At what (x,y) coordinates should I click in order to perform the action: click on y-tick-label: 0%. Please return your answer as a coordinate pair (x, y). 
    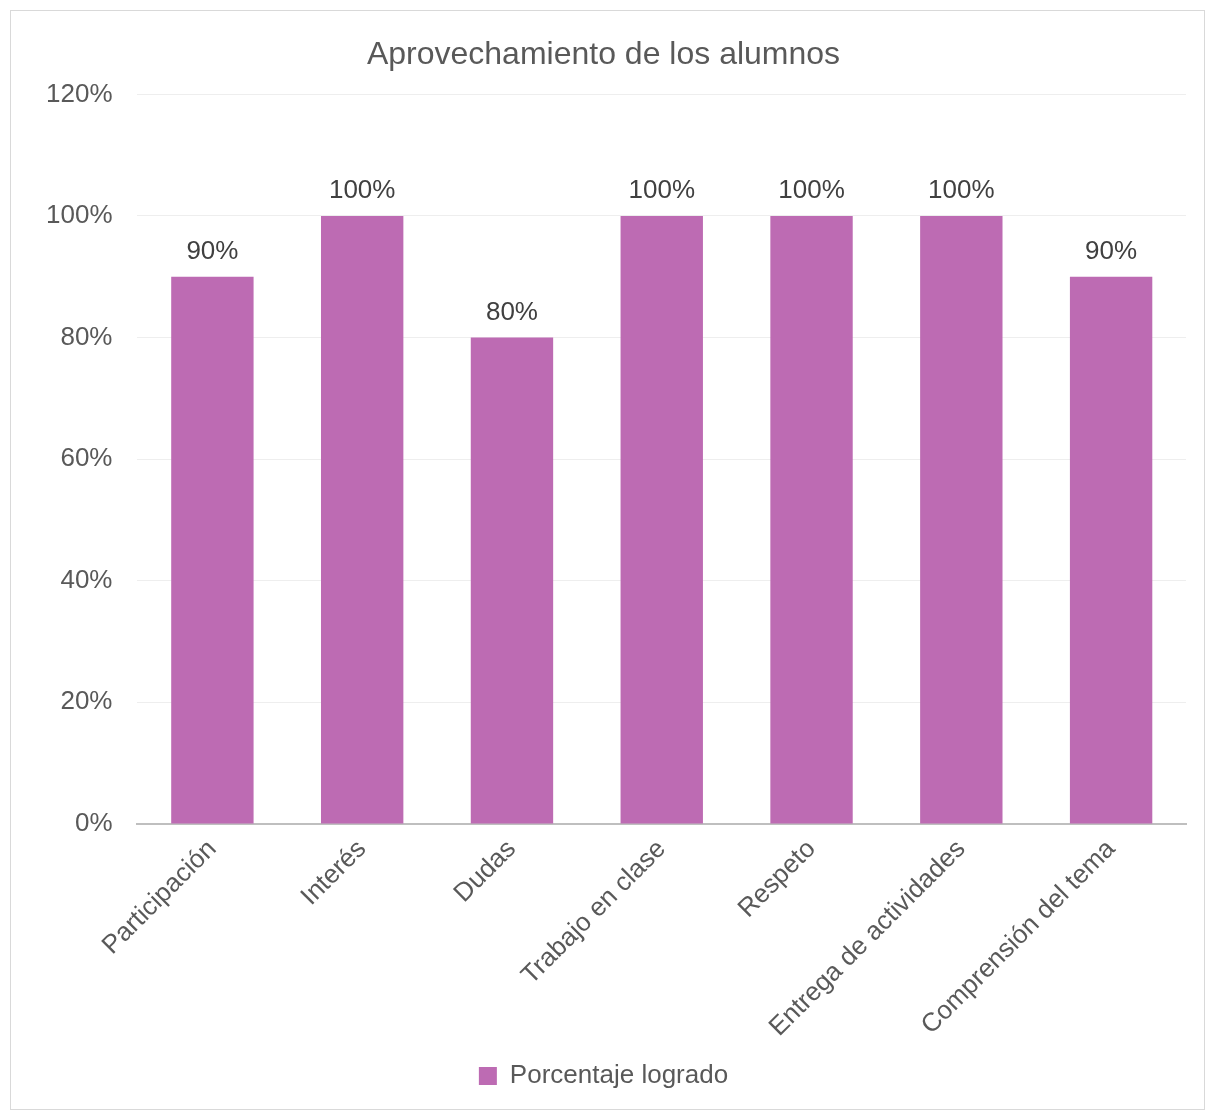
    Looking at the image, I should click on (93, 822).